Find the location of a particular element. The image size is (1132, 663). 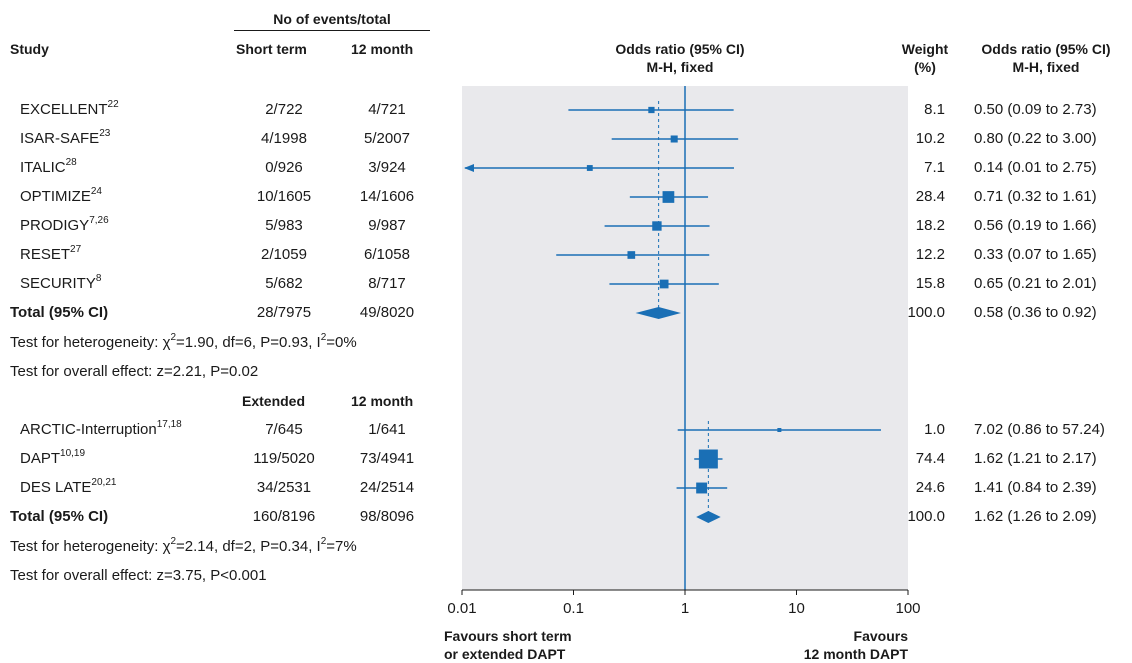

overall-effect-test: Test for overall effect: z=2.21, P=0.02 is located at coordinates (134, 371).